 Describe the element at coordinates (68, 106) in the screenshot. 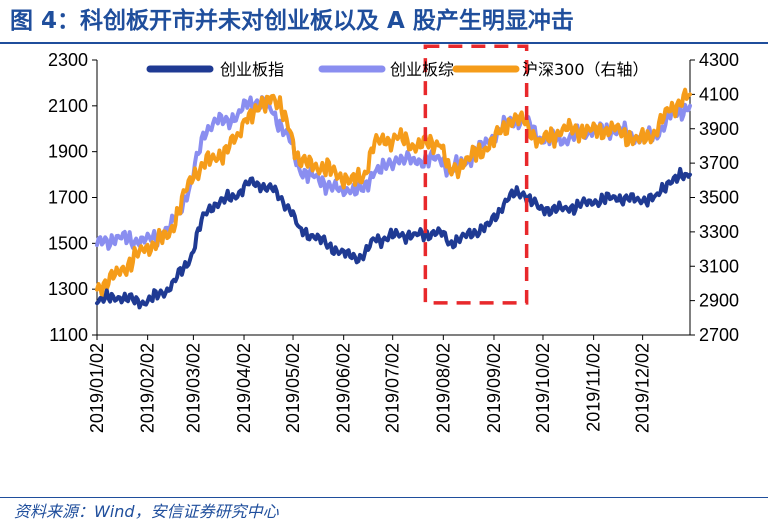

I see `y-left-tick-label: 2100` at that location.